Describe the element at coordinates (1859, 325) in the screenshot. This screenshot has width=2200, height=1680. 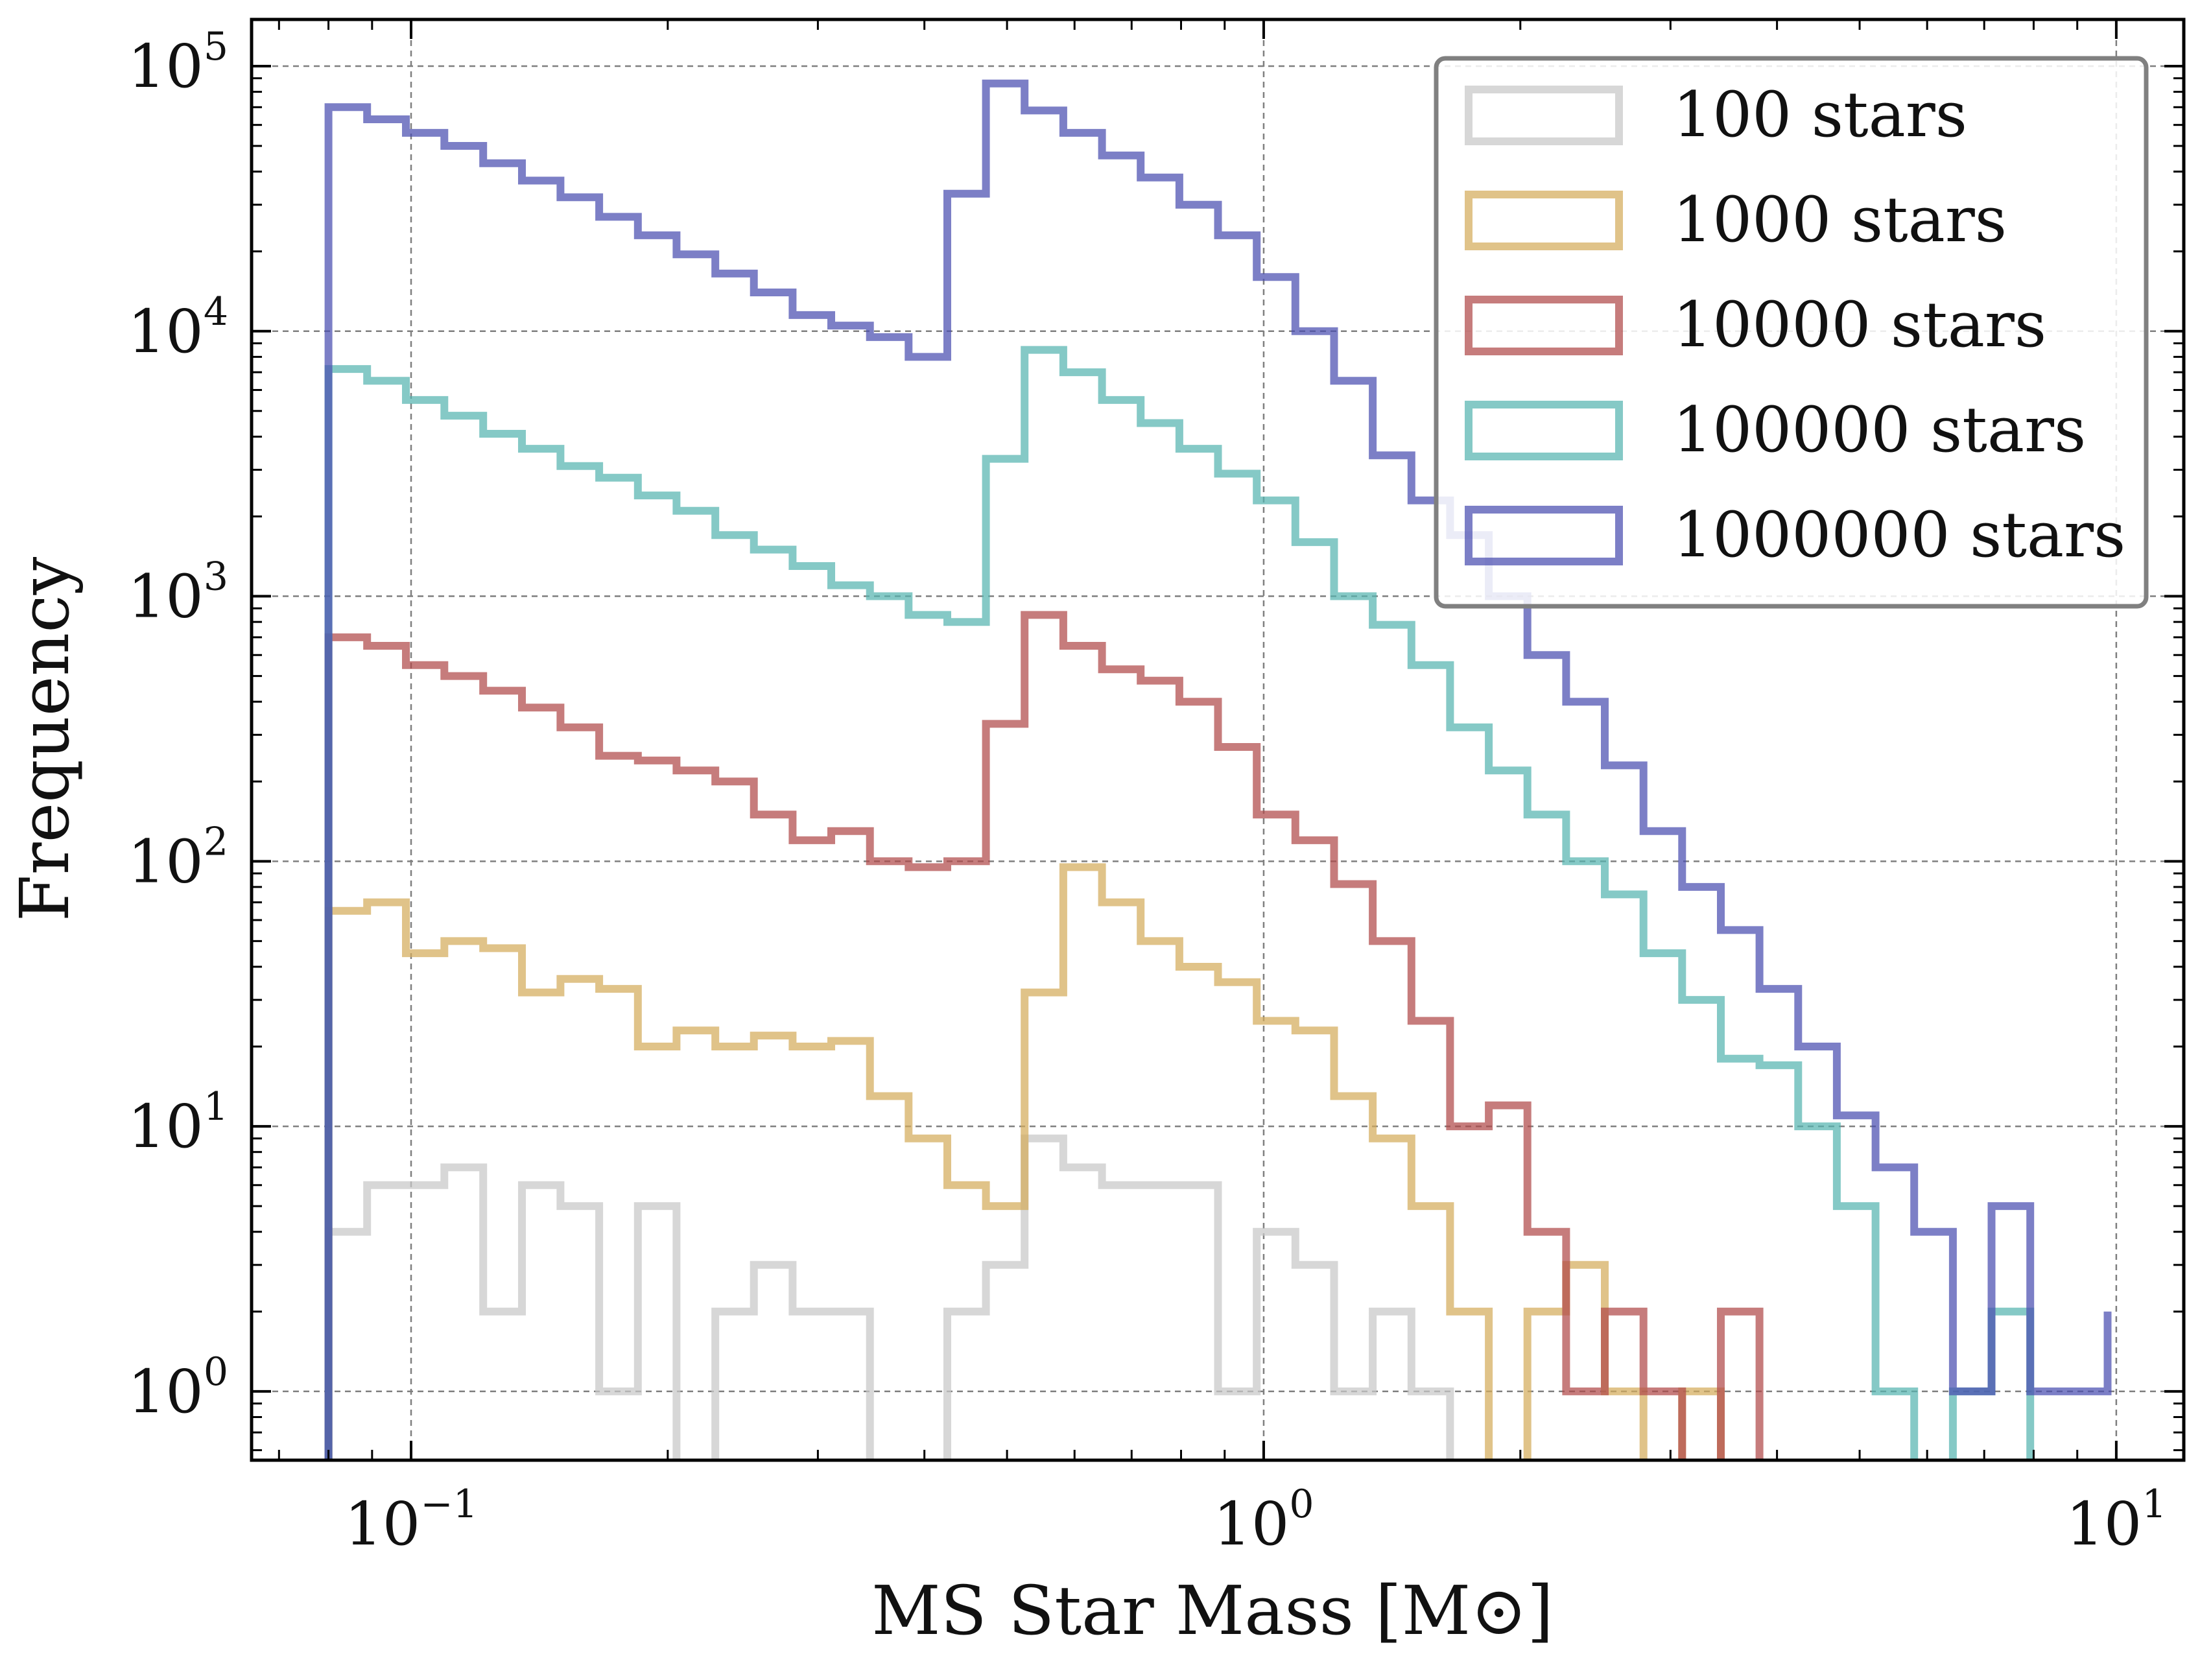
I see `legend-label: 10000 stars` at that location.